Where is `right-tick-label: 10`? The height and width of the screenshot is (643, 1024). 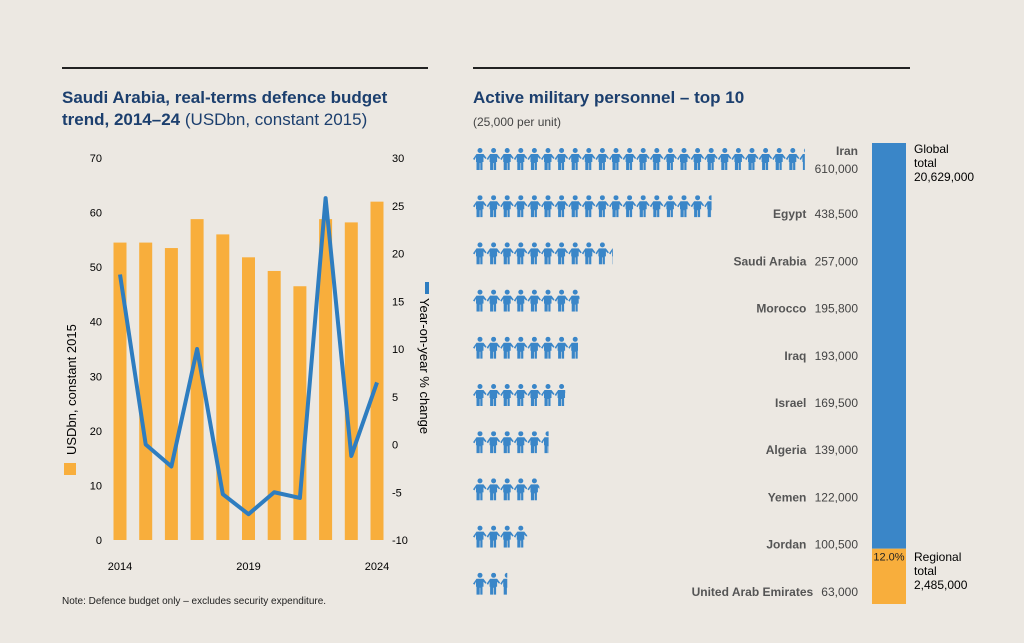
right-tick-label: 10 is located at coordinates (398, 350).